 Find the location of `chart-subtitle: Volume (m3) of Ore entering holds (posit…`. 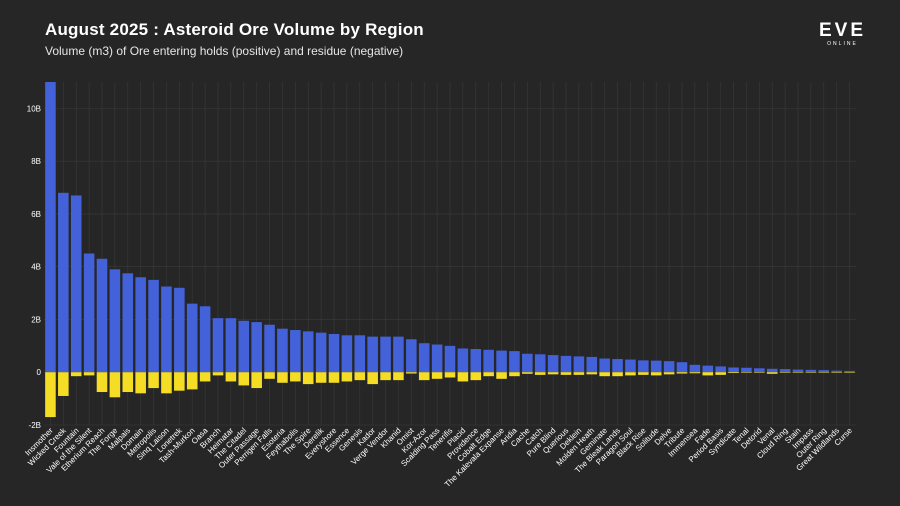

chart-subtitle: Volume (m3) of Ore entering holds (posit… is located at coordinates (224, 51).